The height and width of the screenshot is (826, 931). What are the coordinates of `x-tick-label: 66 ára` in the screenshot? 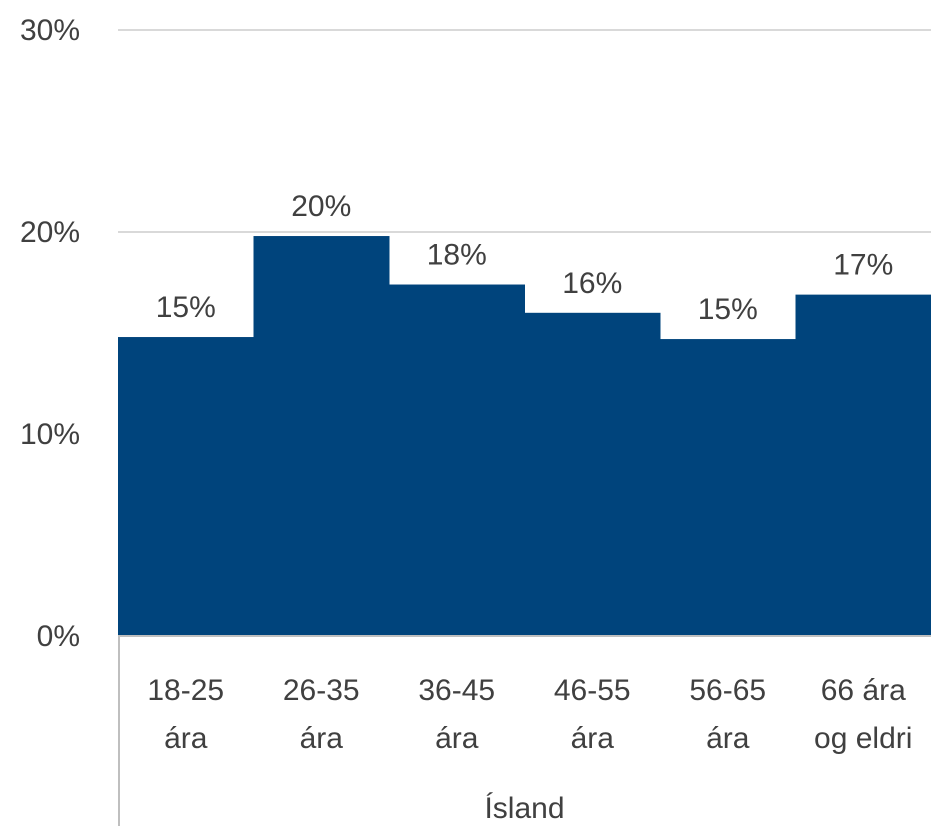 It's located at (863, 690).